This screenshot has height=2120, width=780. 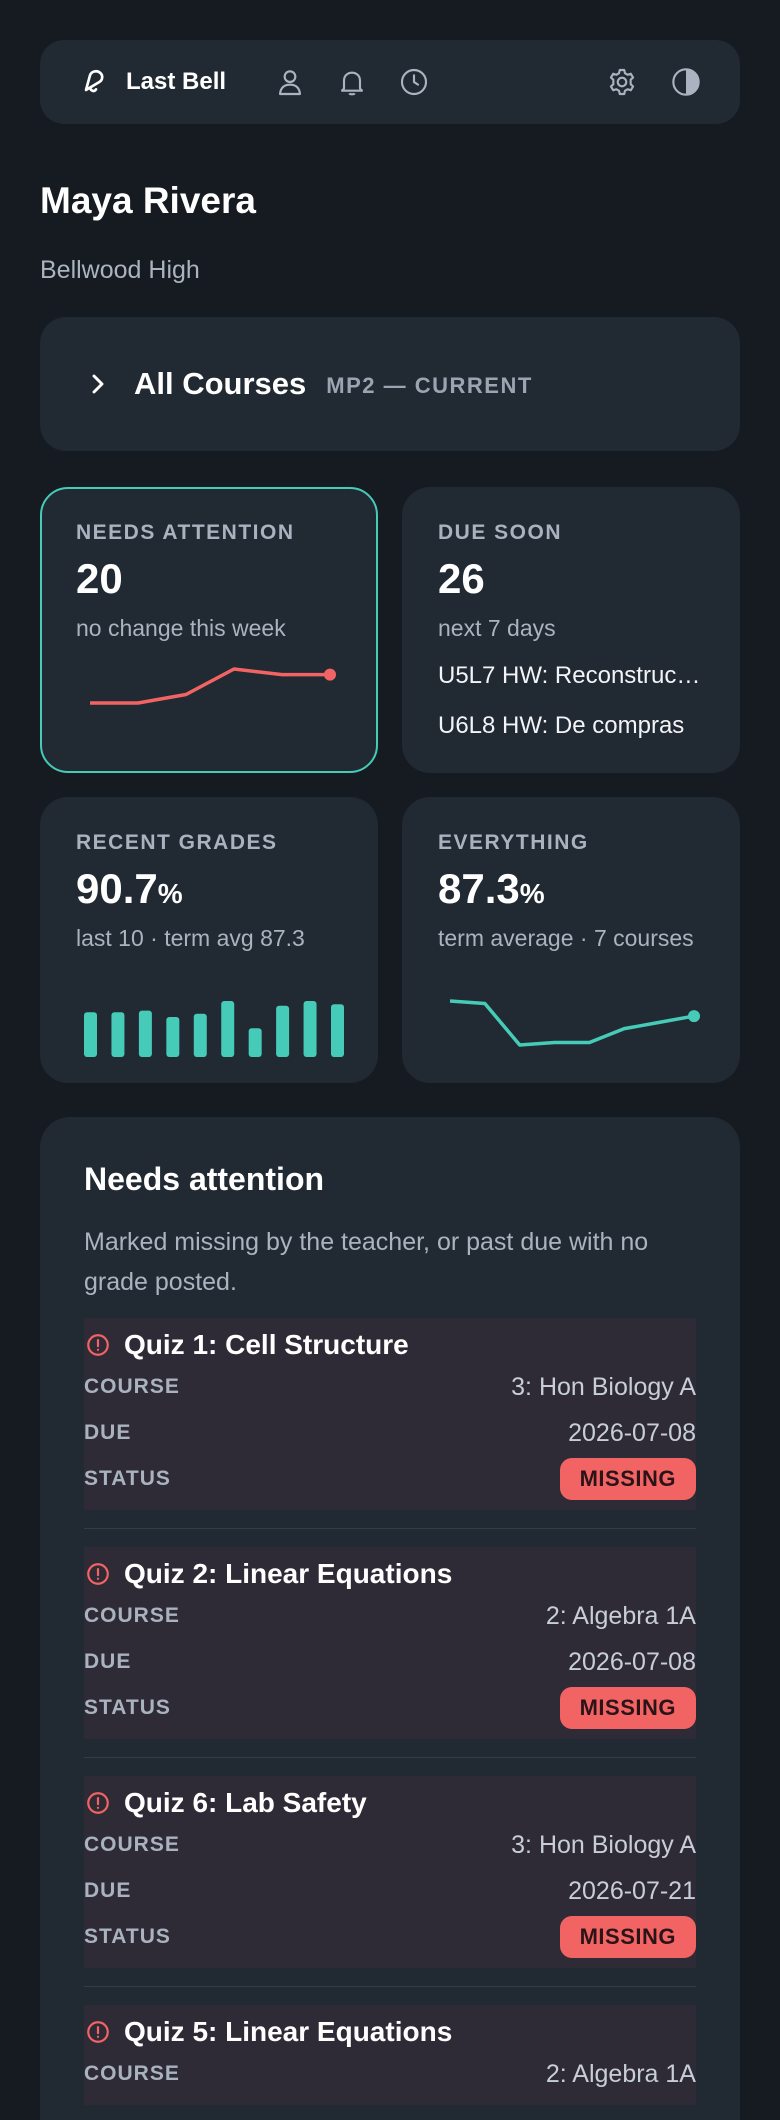 I want to click on chevron-right-icon, so click(x=98, y=384).